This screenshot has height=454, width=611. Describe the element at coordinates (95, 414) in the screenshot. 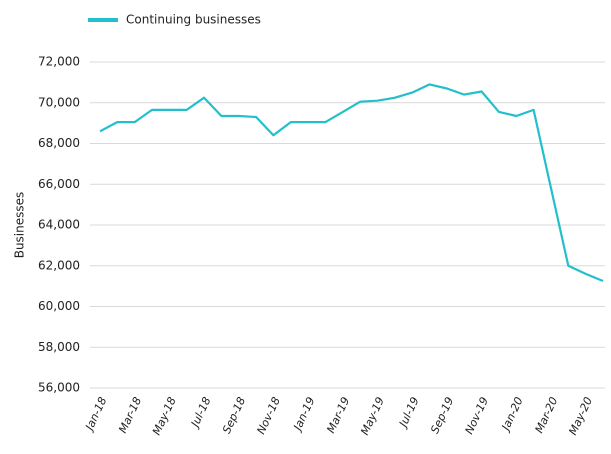

I see `x-tick-label: Jan-18` at that location.